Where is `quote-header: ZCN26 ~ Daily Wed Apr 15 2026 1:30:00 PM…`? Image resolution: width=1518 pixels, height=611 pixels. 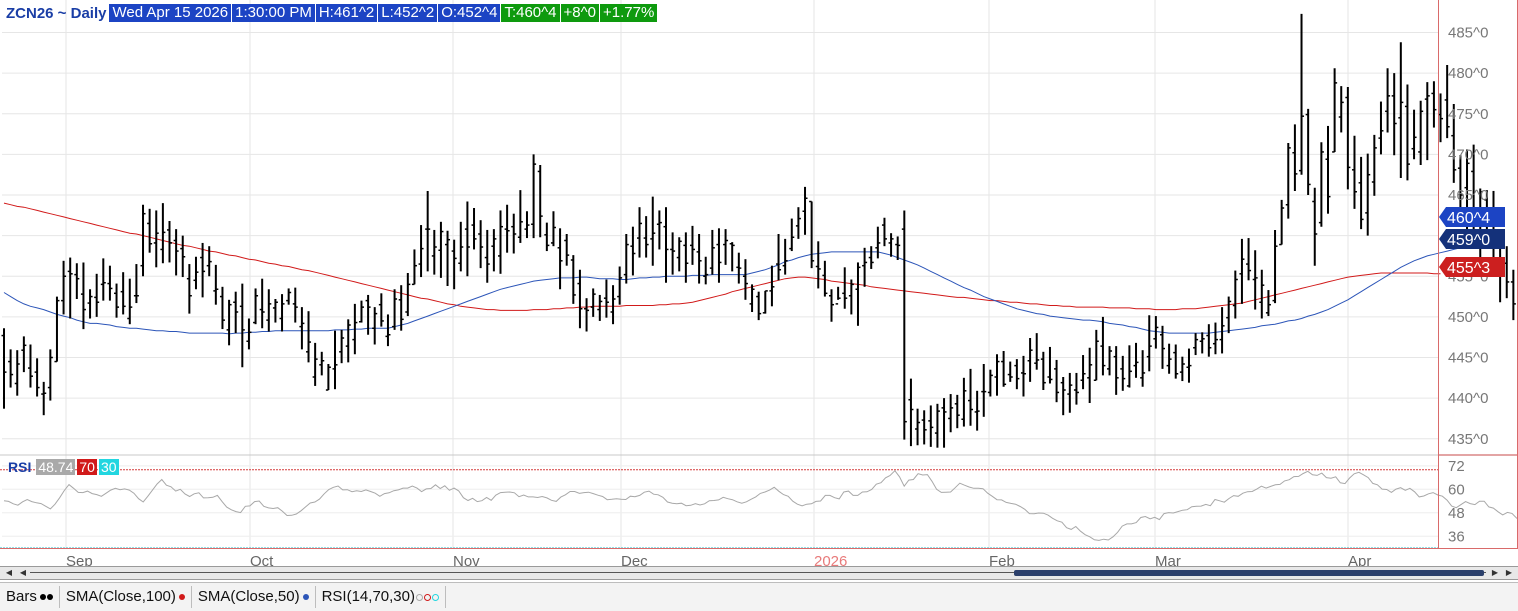
quote-header: ZCN26 ~ Daily Wed Apr 15 2026 1:30:00 PM… is located at coordinates (332, 13).